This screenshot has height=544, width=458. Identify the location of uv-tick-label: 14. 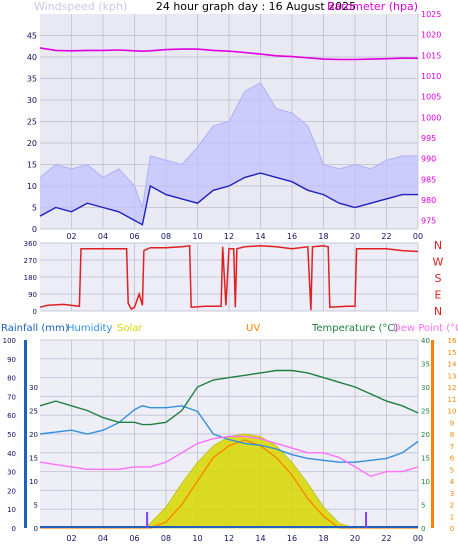
(452, 365).